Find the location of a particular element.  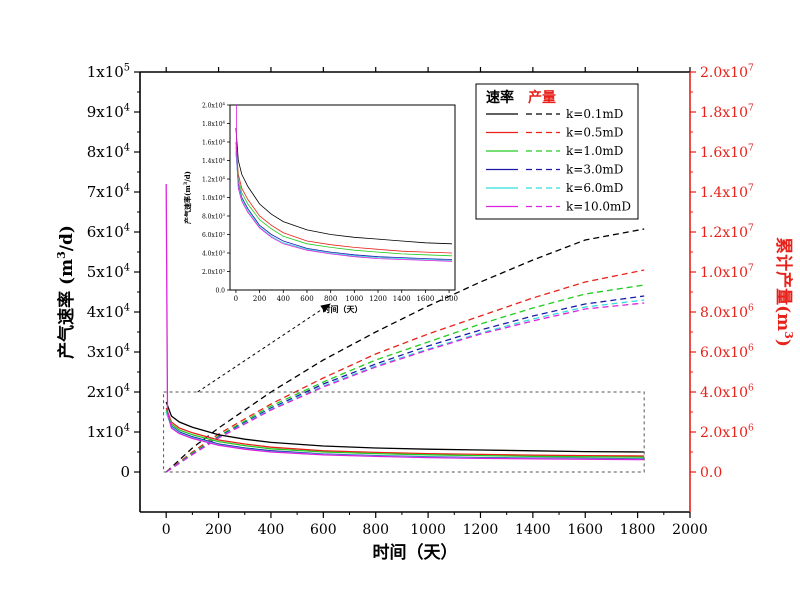

right-tick-label-mantissa: 1.4x10 is located at coordinates (724, 193).